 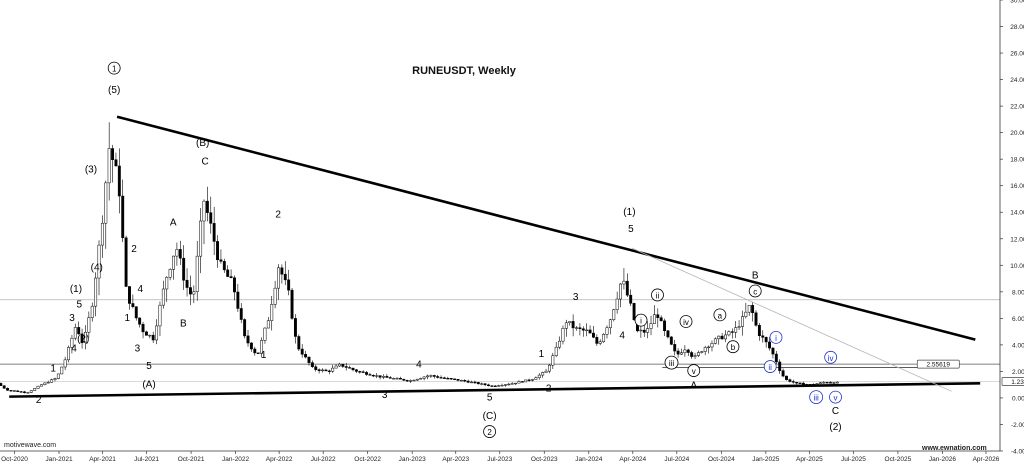 What do you see at coordinates (127, 318) in the screenshot?
I see `wave-label-text: 1` at bounding box center [127, 318].